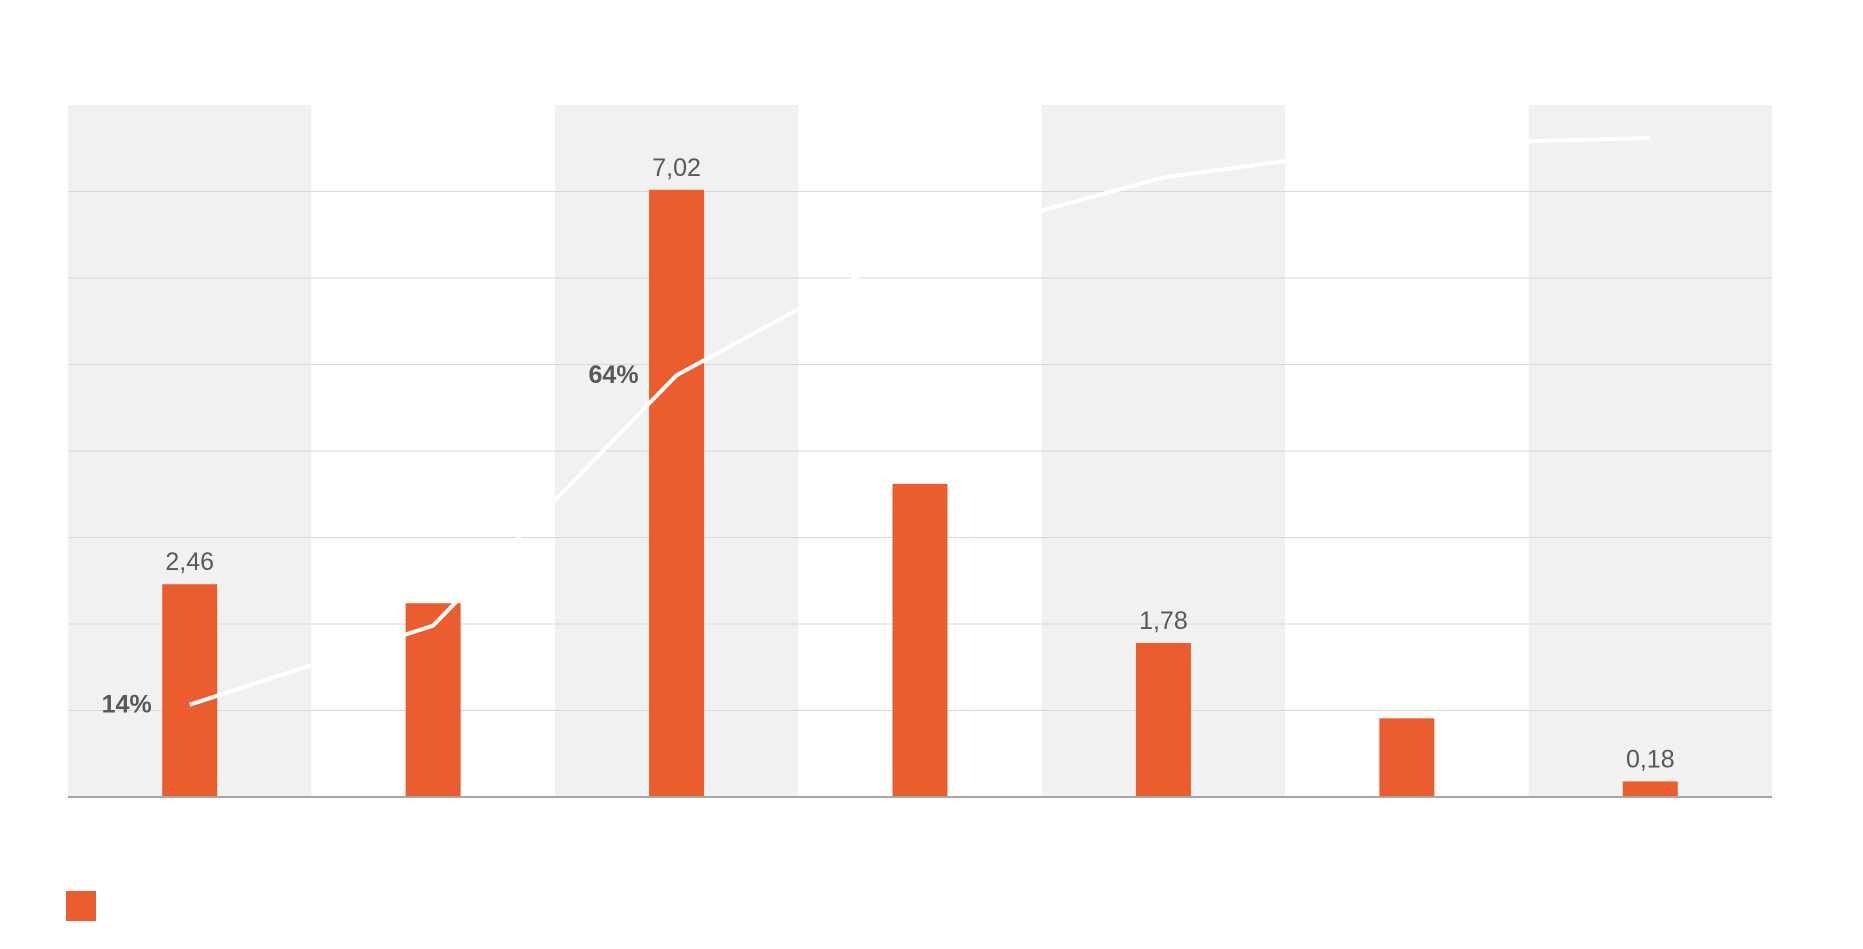  Describe the element at coordinates (81, 906) in the screenshot. I see `legend-swatch-bar-series` at that location.